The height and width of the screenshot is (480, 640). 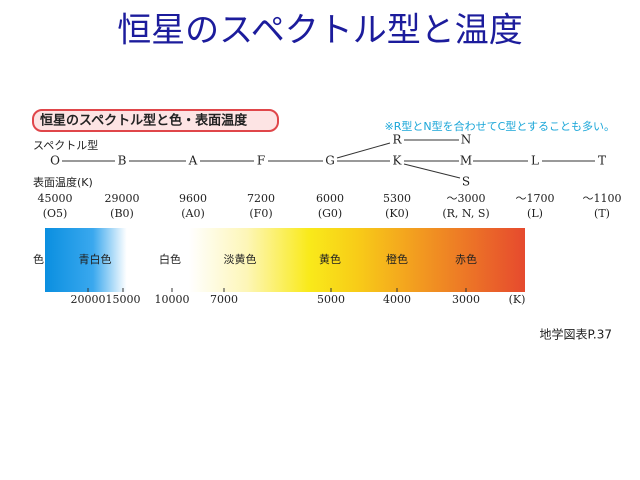 What do you see at coordinates (397, 213) in the screenshot?
I see `subclass: (K0)` at bounding box center [397, 213].